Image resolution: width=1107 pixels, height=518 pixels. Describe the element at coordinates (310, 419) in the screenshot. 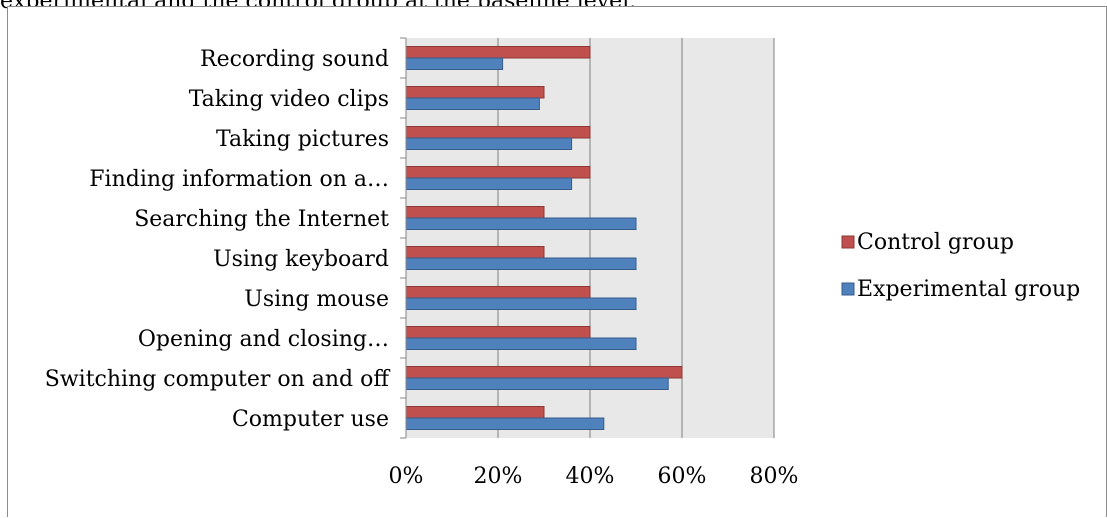

I see `category-label: Computer use` at that location.